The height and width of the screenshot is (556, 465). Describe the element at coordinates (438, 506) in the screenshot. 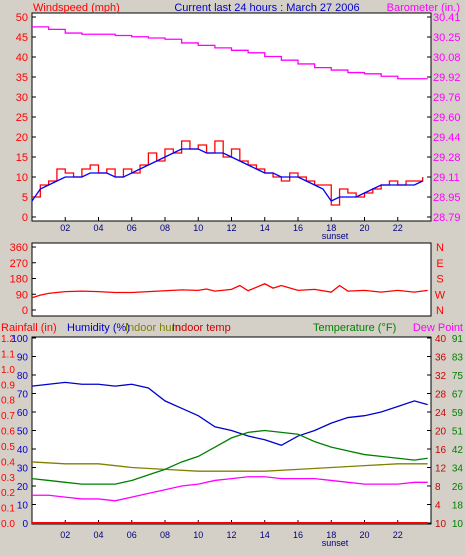

I see `y-tick-label: 4` at that location.